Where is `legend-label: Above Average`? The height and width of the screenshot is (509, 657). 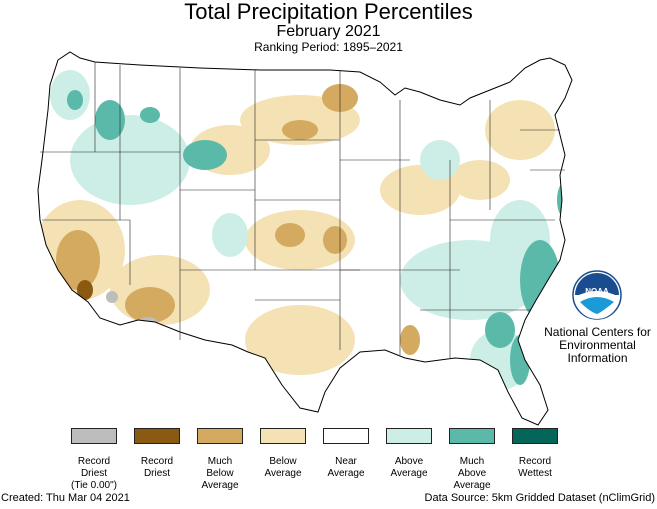 legend-label: Above Average is located at coordinates (409, 468).